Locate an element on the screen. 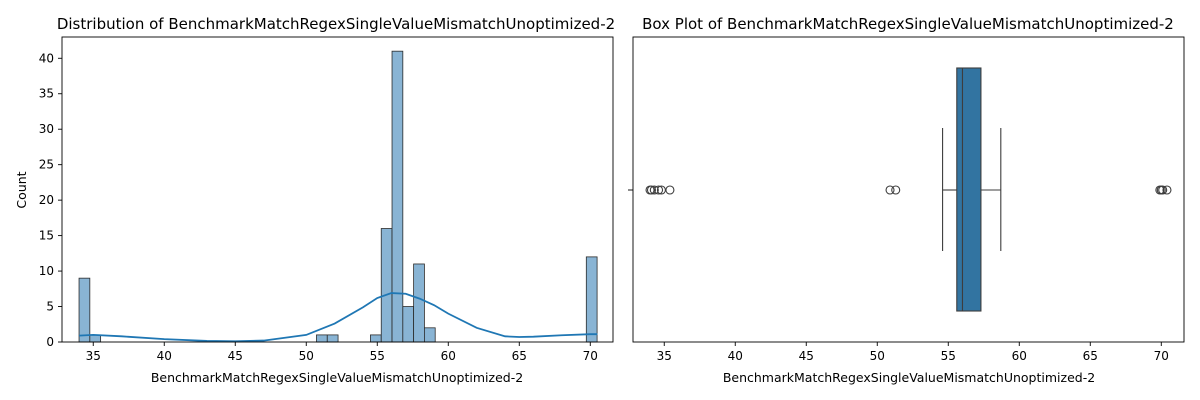 The height and width of the screenshot is (400, 1200). y-tick-label: 5 is located at coordinates (50, 307).